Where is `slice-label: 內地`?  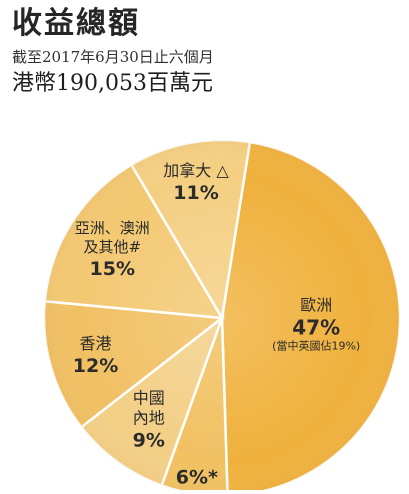 slice-label: 內地 is located at coordinates (149, 417).